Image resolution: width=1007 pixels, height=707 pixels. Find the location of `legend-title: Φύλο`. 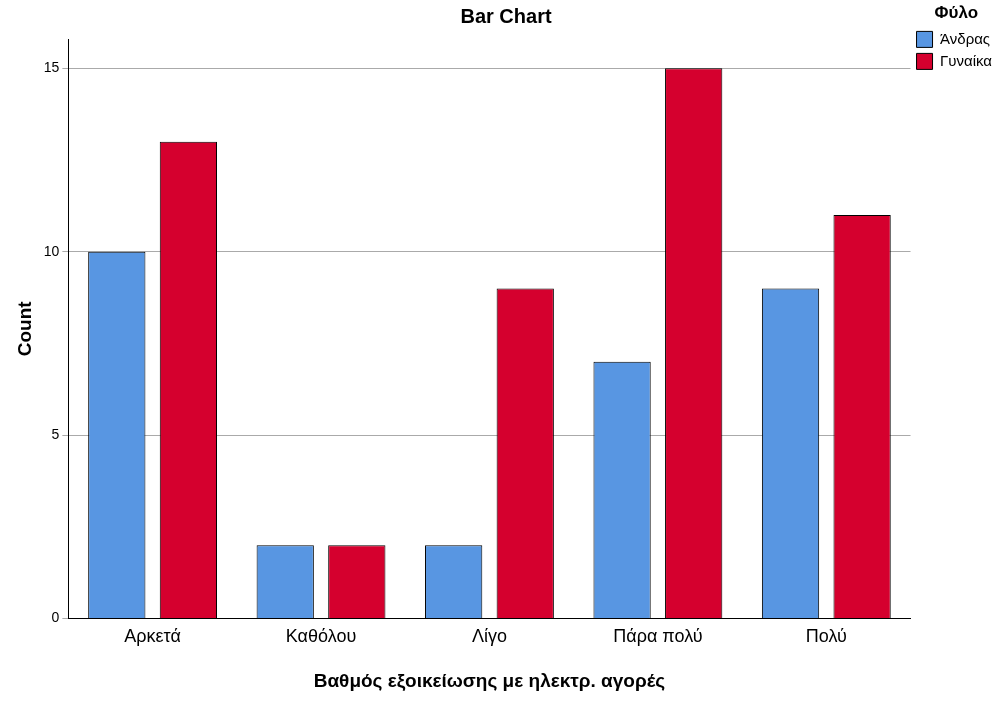

legend-title: Φύλο is located at coordinates (956, 13).